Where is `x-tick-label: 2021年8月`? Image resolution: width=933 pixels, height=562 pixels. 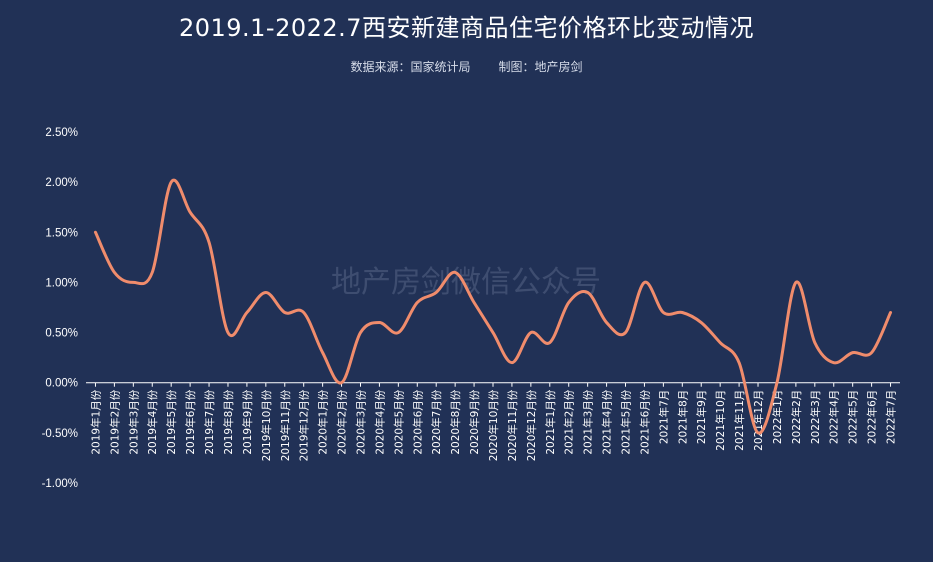 x-tick-label: 2021年8月 is located at coordinates (682, 417).